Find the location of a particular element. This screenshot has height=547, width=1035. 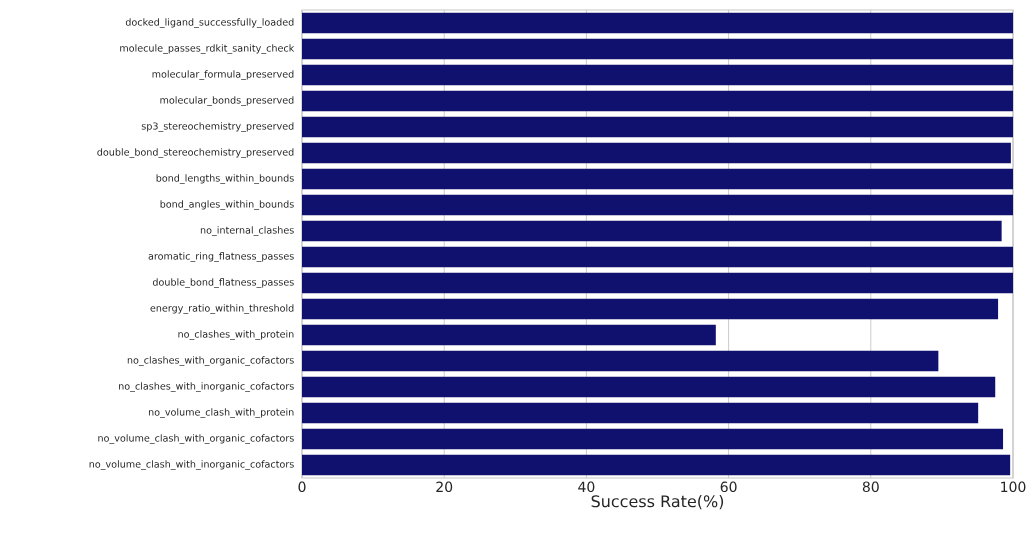

x-tick-label: 0 is located at coordinates (302, 487).